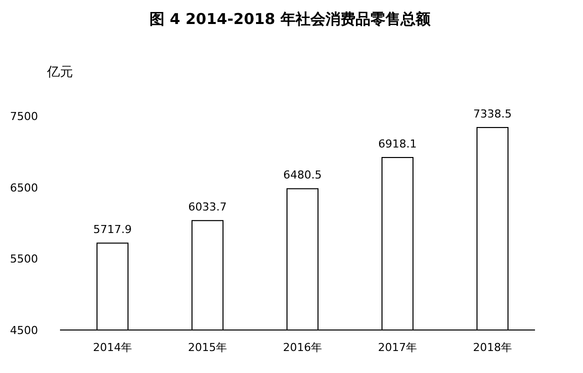 The width and height of the screenshot is (583, 373). Describe the element at coordinates (112, 229) in the screenshot. I see `data-label: 5717.9` at that location.